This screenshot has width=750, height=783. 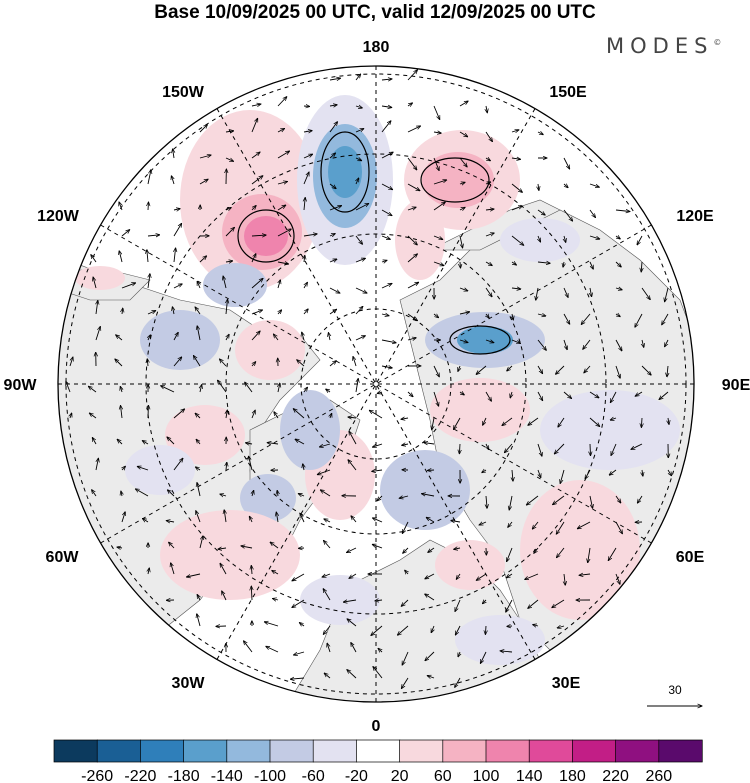 What do you see at coordinates (227, 775) in the screenshot?
I see `colorbar-tick-label: -140` at bounding box center [227, 775].